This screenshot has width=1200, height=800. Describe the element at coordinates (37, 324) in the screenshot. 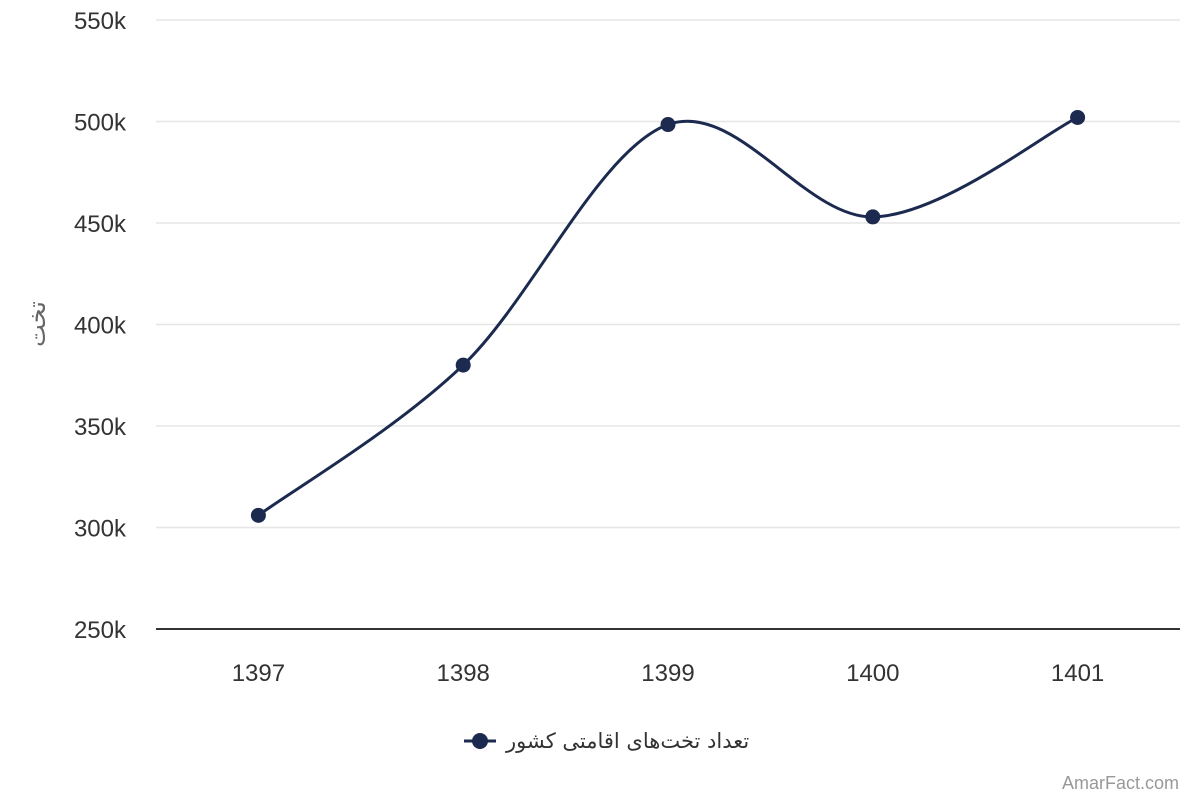

I see `y-axis-label: تخت` at that location.